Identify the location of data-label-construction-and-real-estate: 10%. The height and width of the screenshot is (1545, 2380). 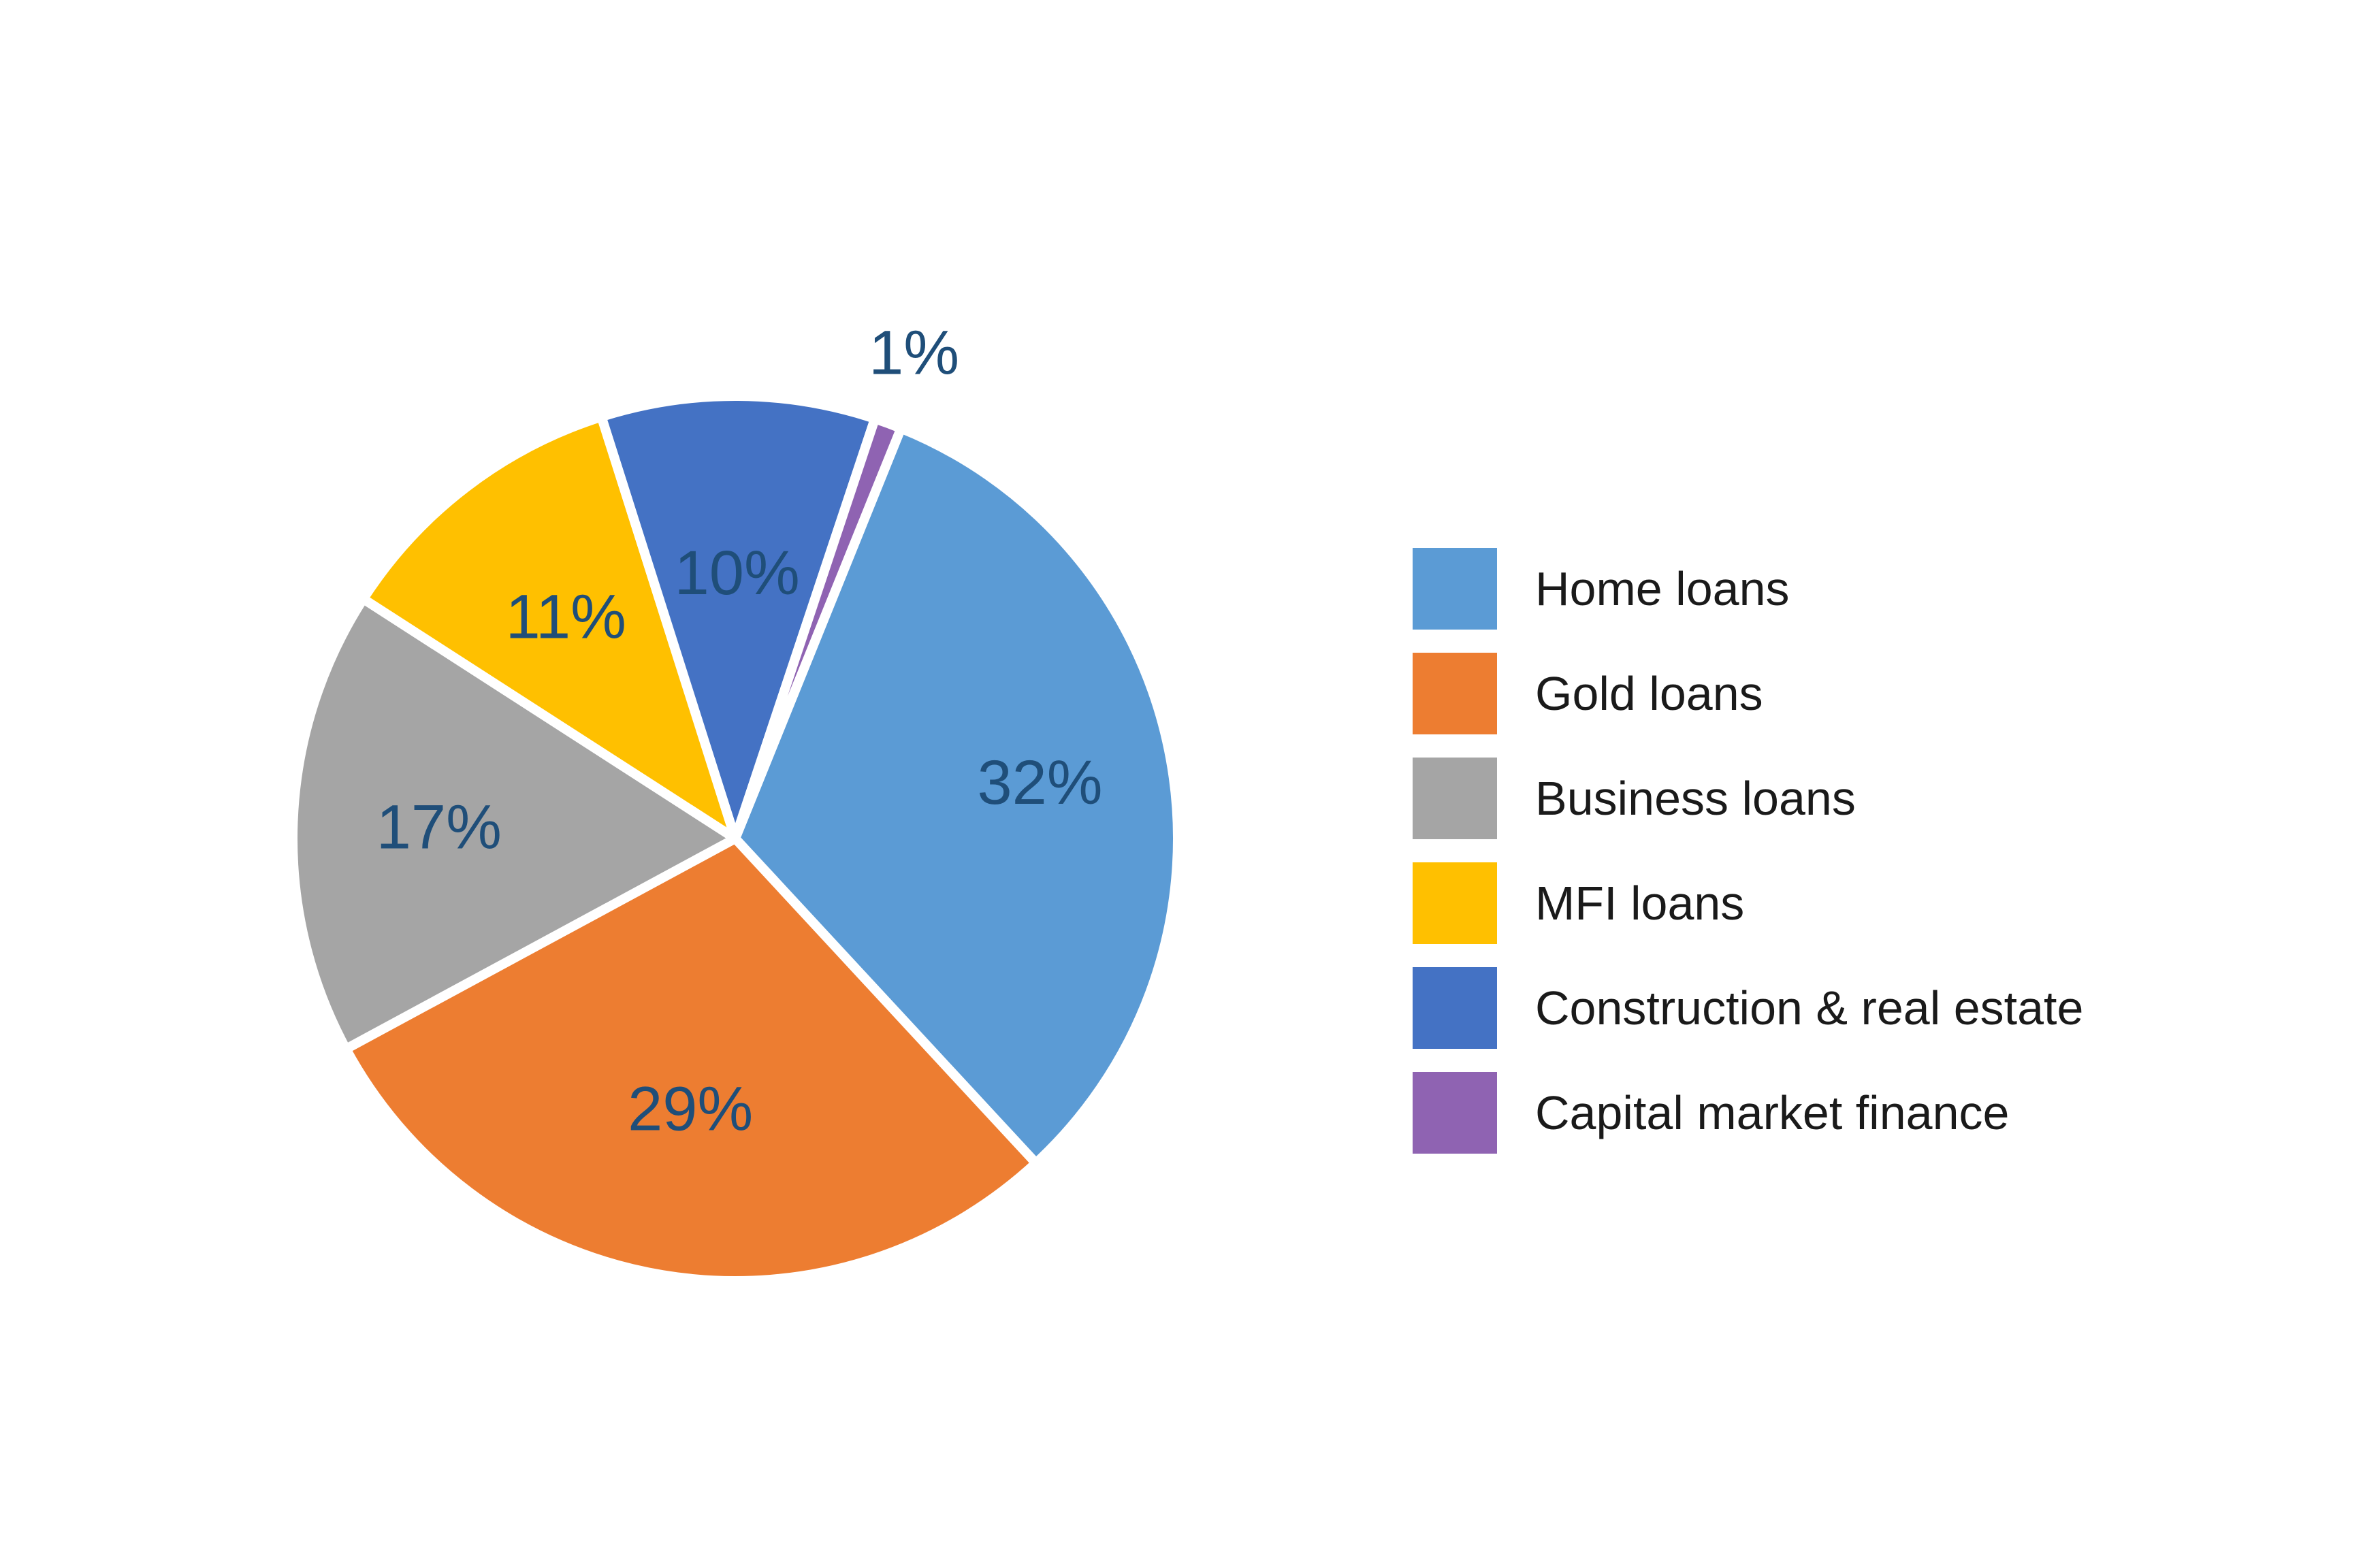
(737, 573).